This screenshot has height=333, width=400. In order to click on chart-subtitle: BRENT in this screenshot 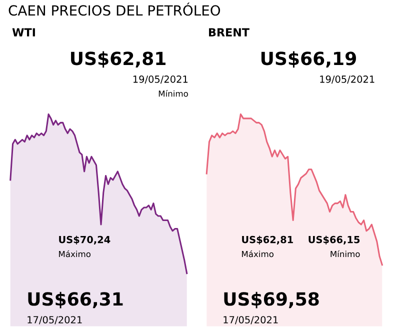, I will do `click(229, 32)`.